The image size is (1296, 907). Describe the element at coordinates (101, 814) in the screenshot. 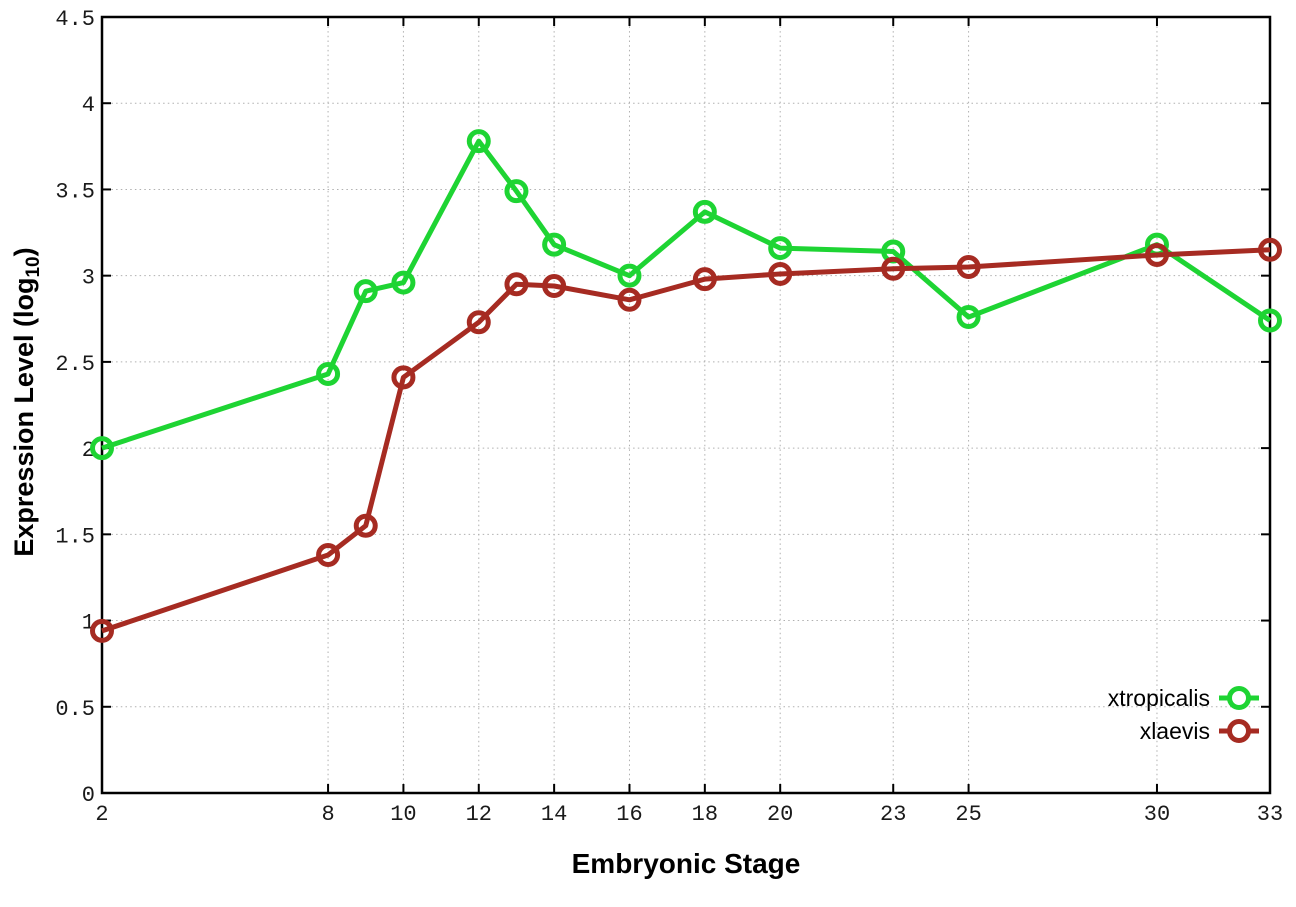

I see `x-tick-label: 2` at that location.